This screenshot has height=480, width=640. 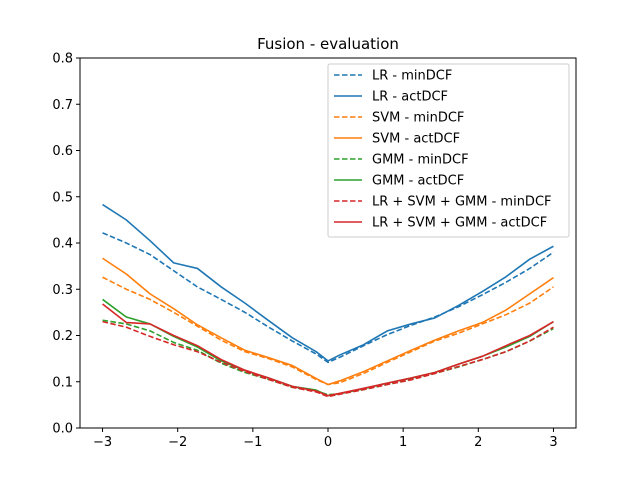 I want to click on legend-box, so click(x=448, y=150).